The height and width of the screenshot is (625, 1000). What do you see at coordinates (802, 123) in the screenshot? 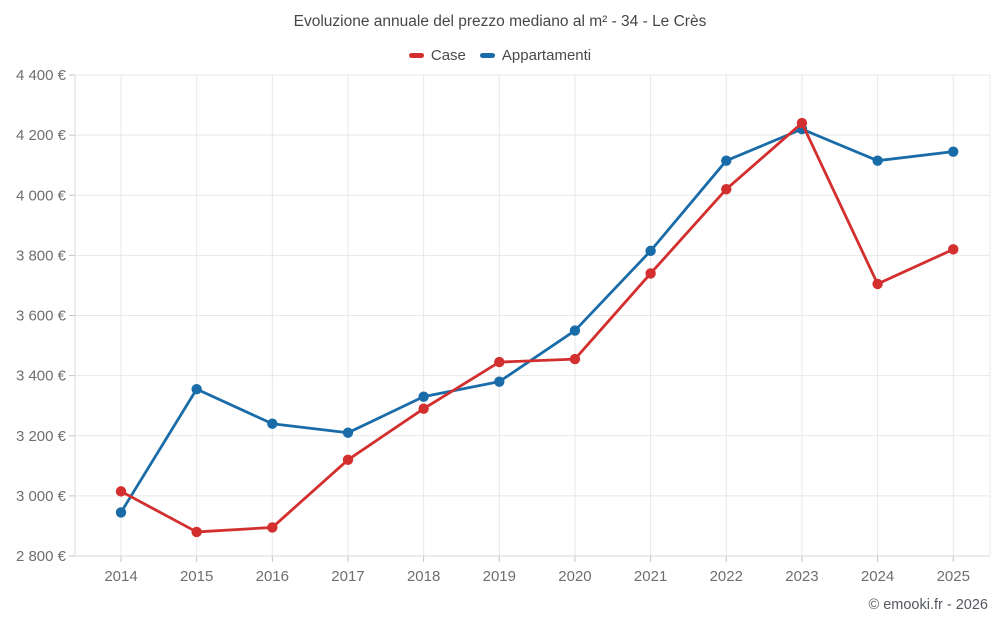
I see `data-point-case-2023` at bounding box center [802, 123].